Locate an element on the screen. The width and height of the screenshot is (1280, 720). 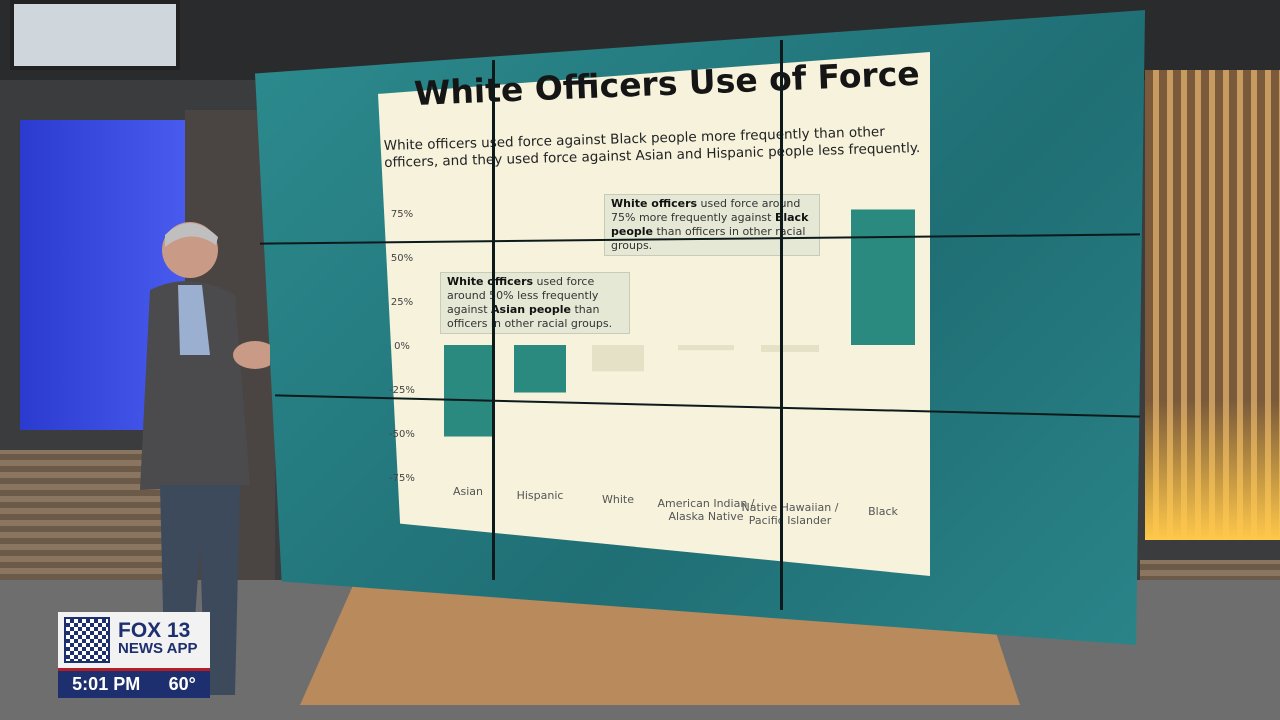
annotation-bold: Black people is located at coordinates (710, 224).